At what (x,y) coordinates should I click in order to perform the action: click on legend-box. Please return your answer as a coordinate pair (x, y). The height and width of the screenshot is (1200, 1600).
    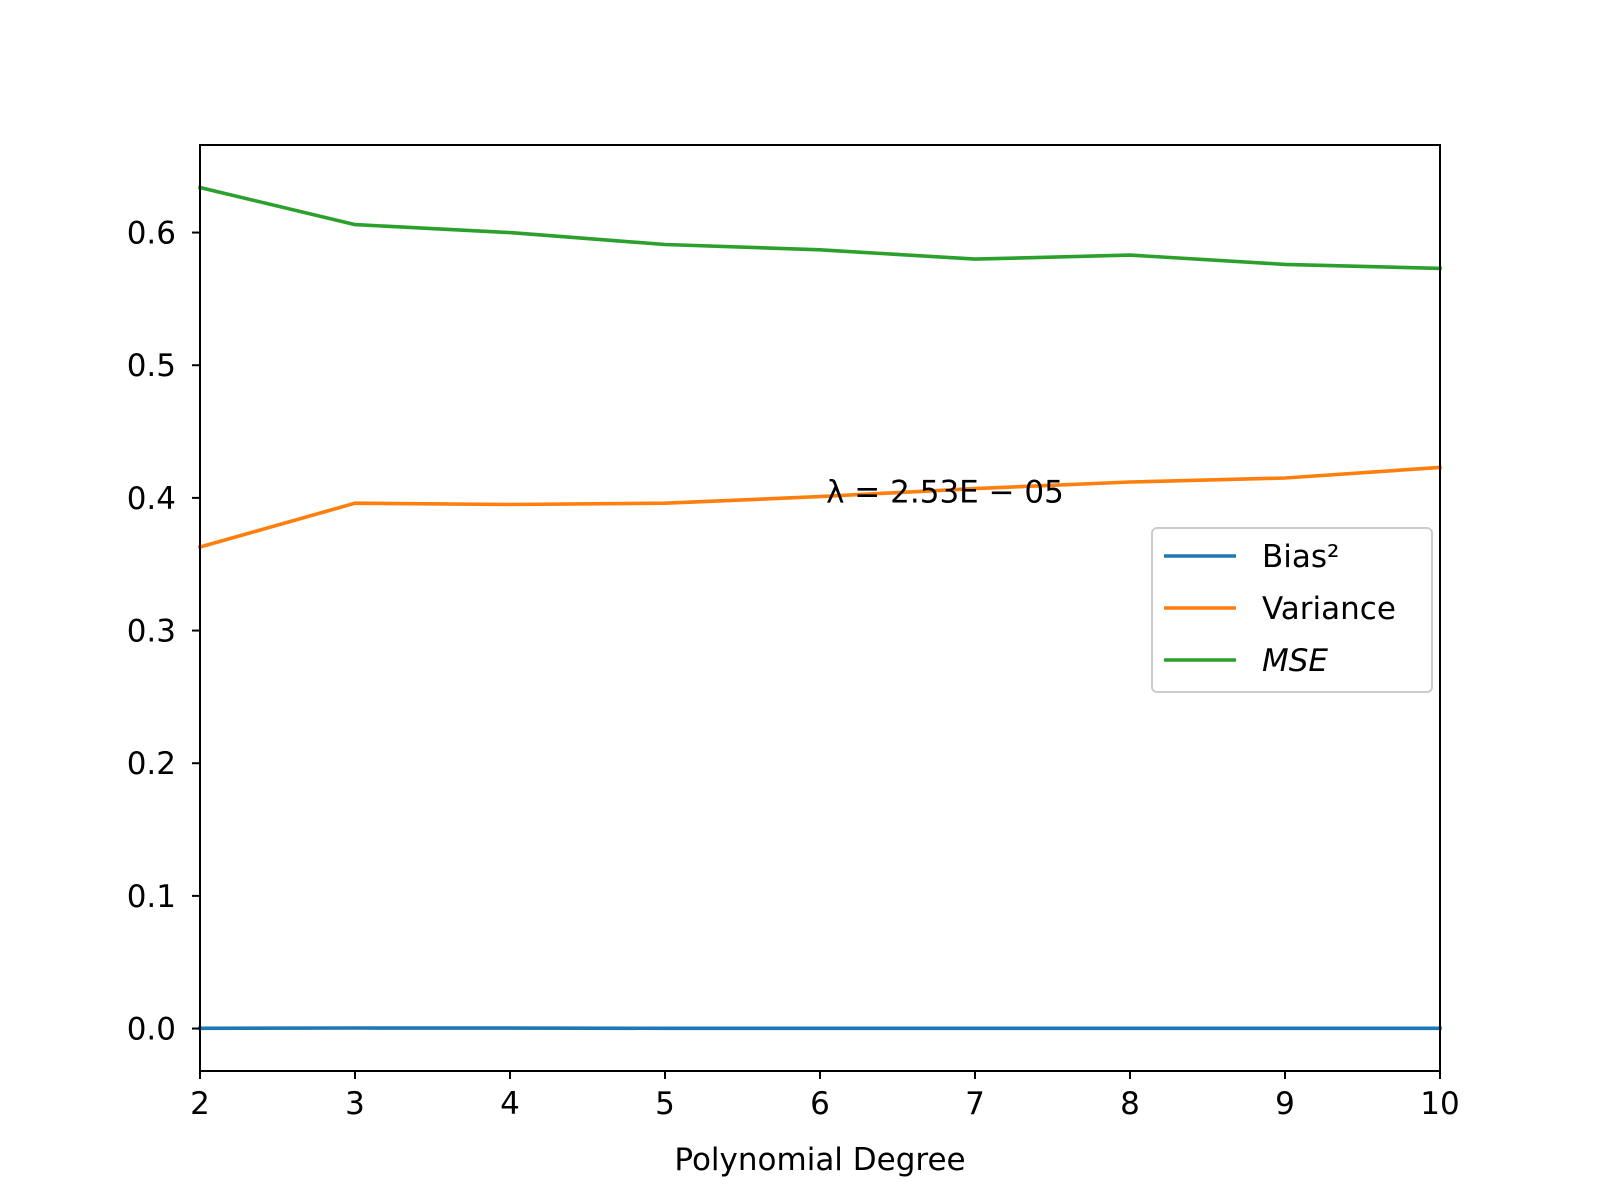
    Looking at the image, I should click on (1292, 610).